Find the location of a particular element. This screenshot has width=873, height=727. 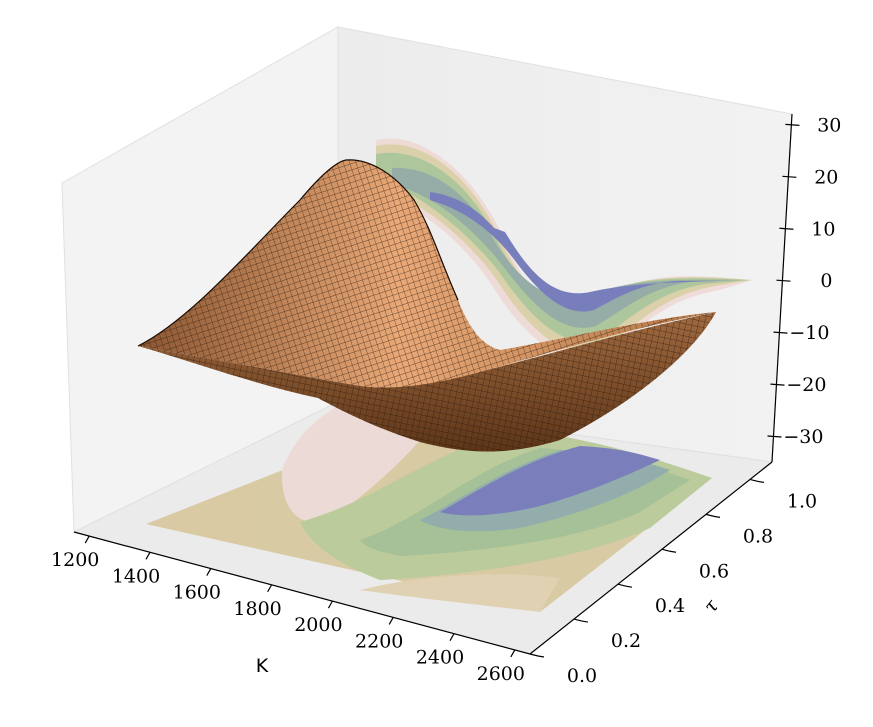

x-tick-label: 1400 is located at coordinates (136, 576).